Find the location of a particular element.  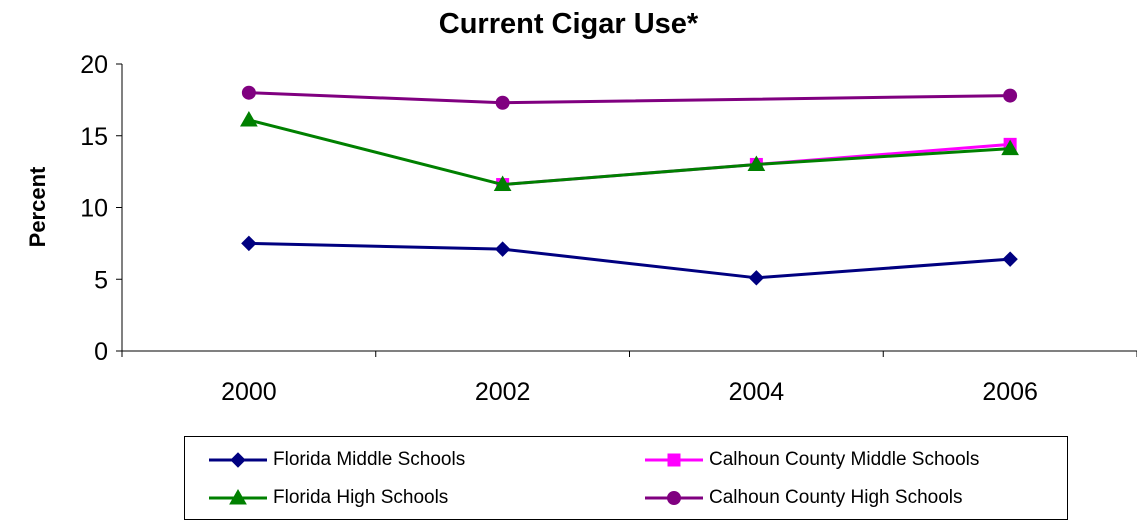

y-tick-label: 0 is located at coordinates (101, 352).